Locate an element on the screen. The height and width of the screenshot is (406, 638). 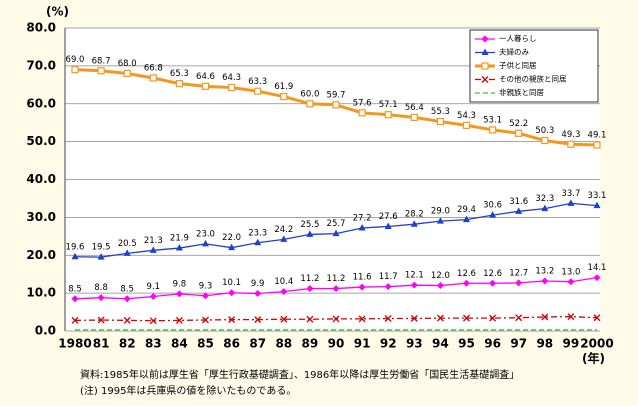
data-label: 69.0 is located at coordinates (75, 60).